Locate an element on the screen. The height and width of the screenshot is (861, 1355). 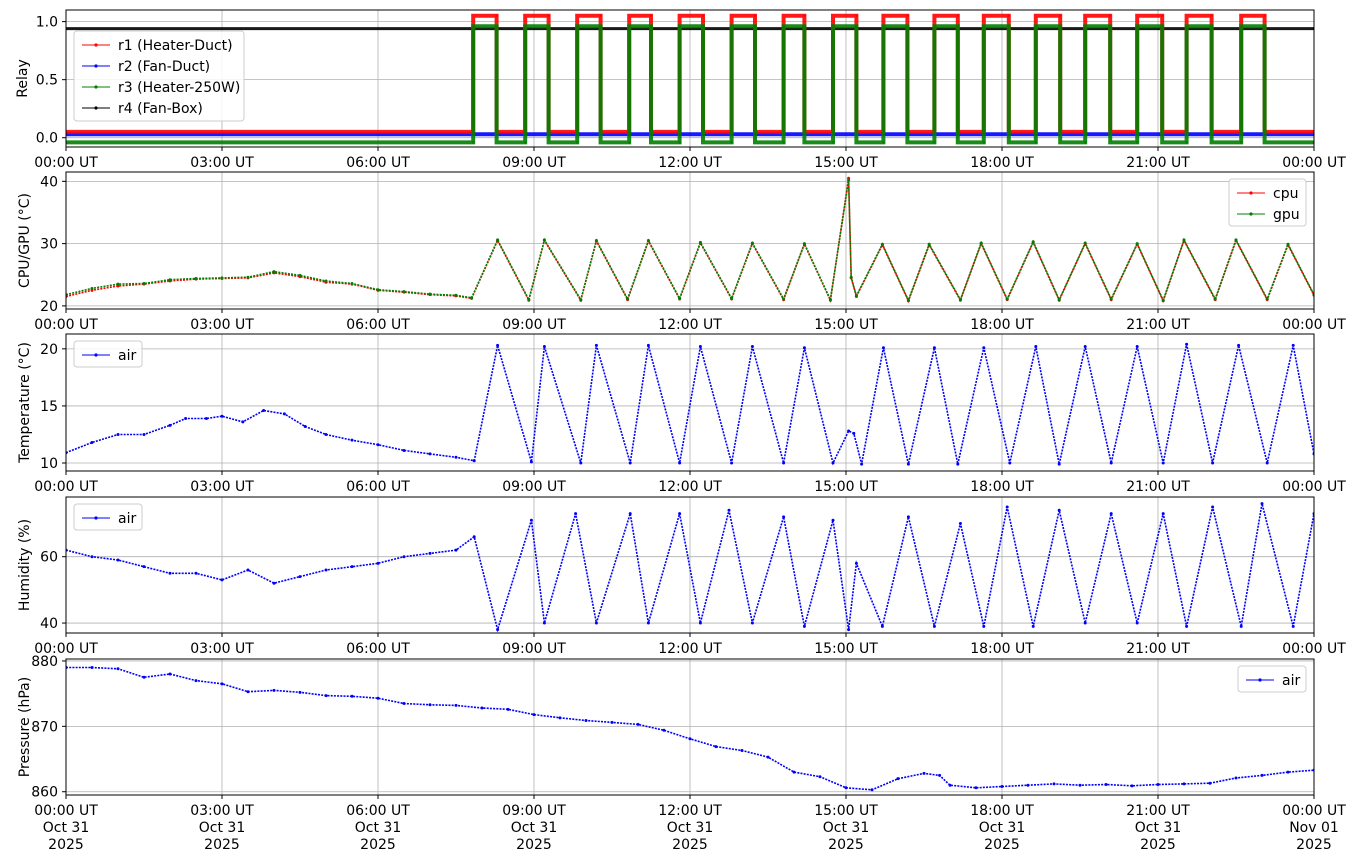
x-tick-label: 21:00 UT is located at coordinates (1158, 811).